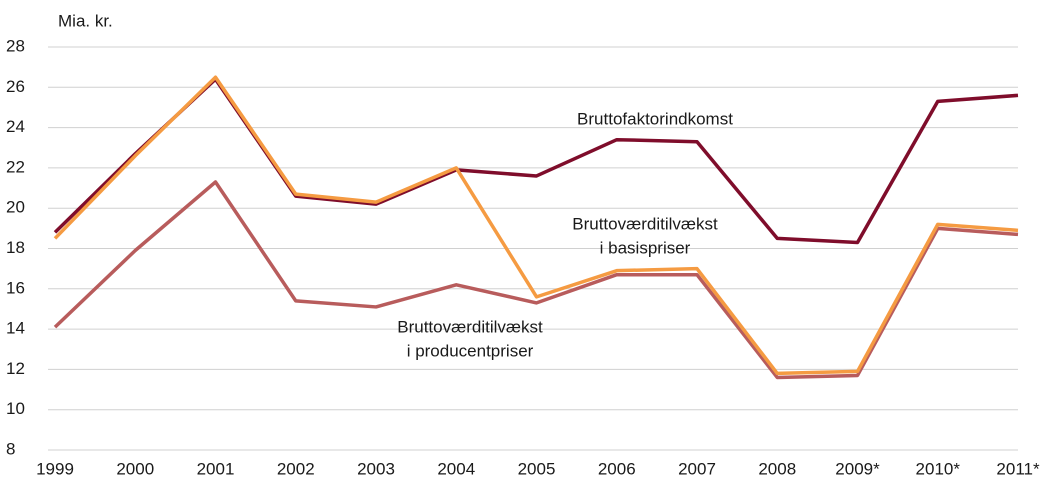 The image size is (1058, 490). Describe the element at coordinates (15, 126) in the screenshot. I see `y-tick-label: 24` at that location.